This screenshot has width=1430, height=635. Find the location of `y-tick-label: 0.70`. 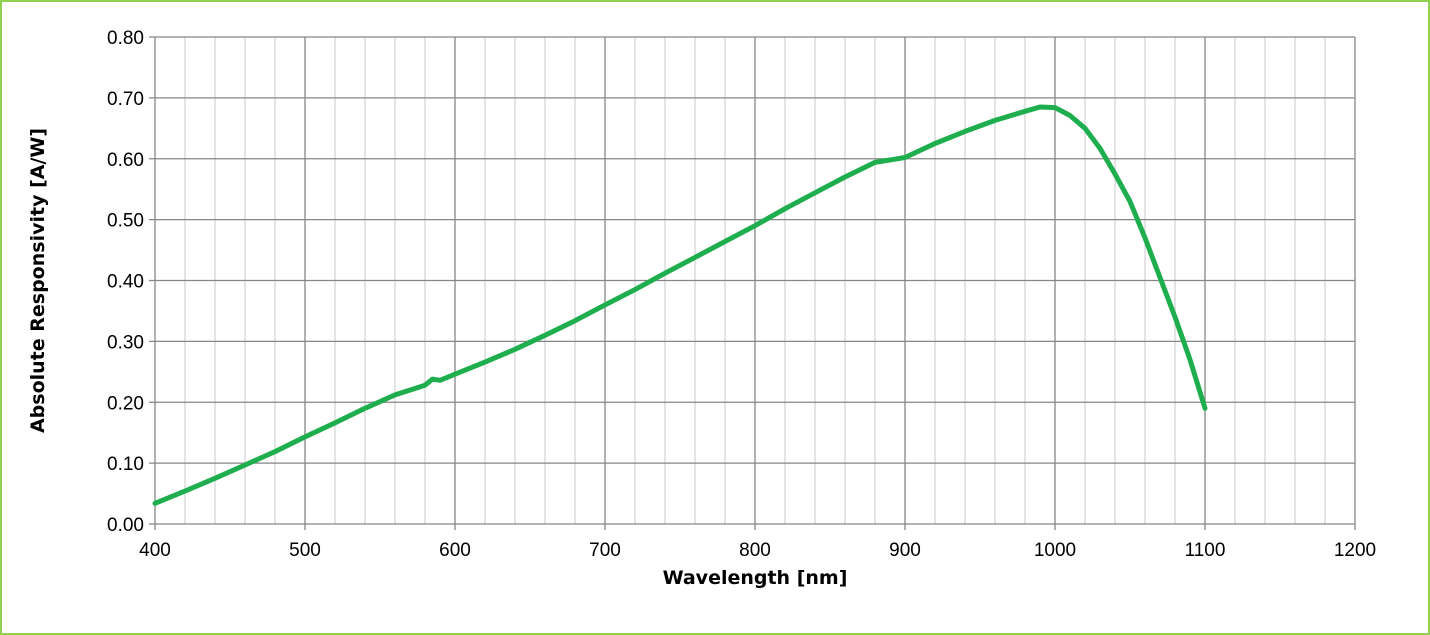

y-tick-label: 0.70 is located at coordinates (125, 99).